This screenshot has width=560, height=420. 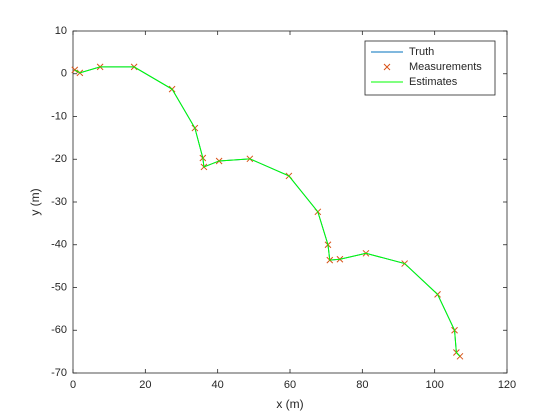 What do you see at coordinates (59, 245) in the screenshot?
I see `y-tick-label: -40` at bounding box center [59, 245].